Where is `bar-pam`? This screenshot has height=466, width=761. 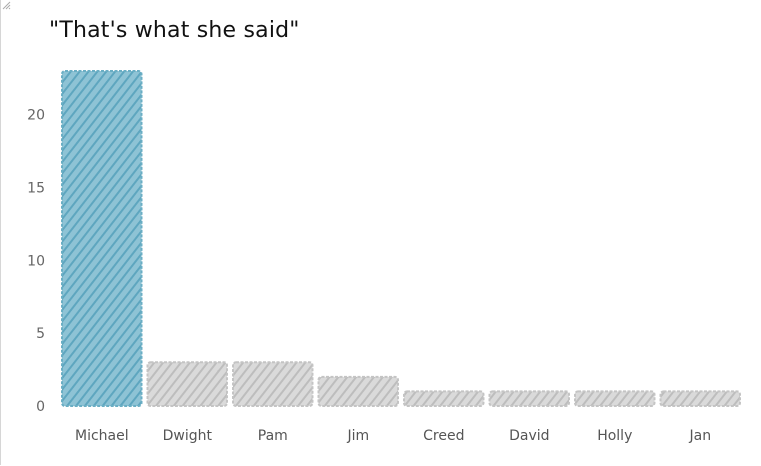
bar-pam is located at coordinates (273, 384).